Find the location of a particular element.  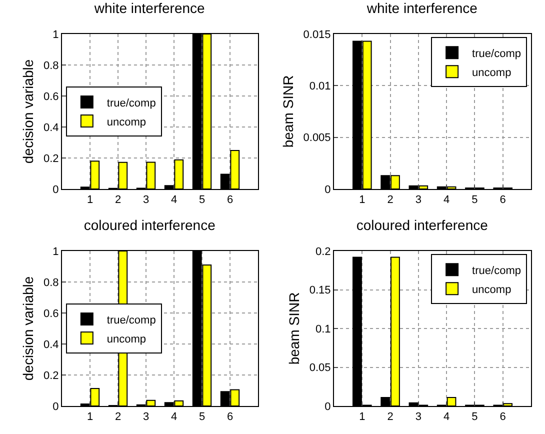

y-tick-label: 0.015 is located at coordinates (317, 34).